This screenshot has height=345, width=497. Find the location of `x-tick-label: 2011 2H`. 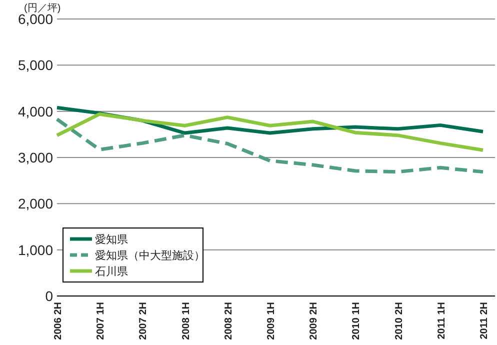

x-tick-label: 2011 2H is located at coordinates (484, 321).